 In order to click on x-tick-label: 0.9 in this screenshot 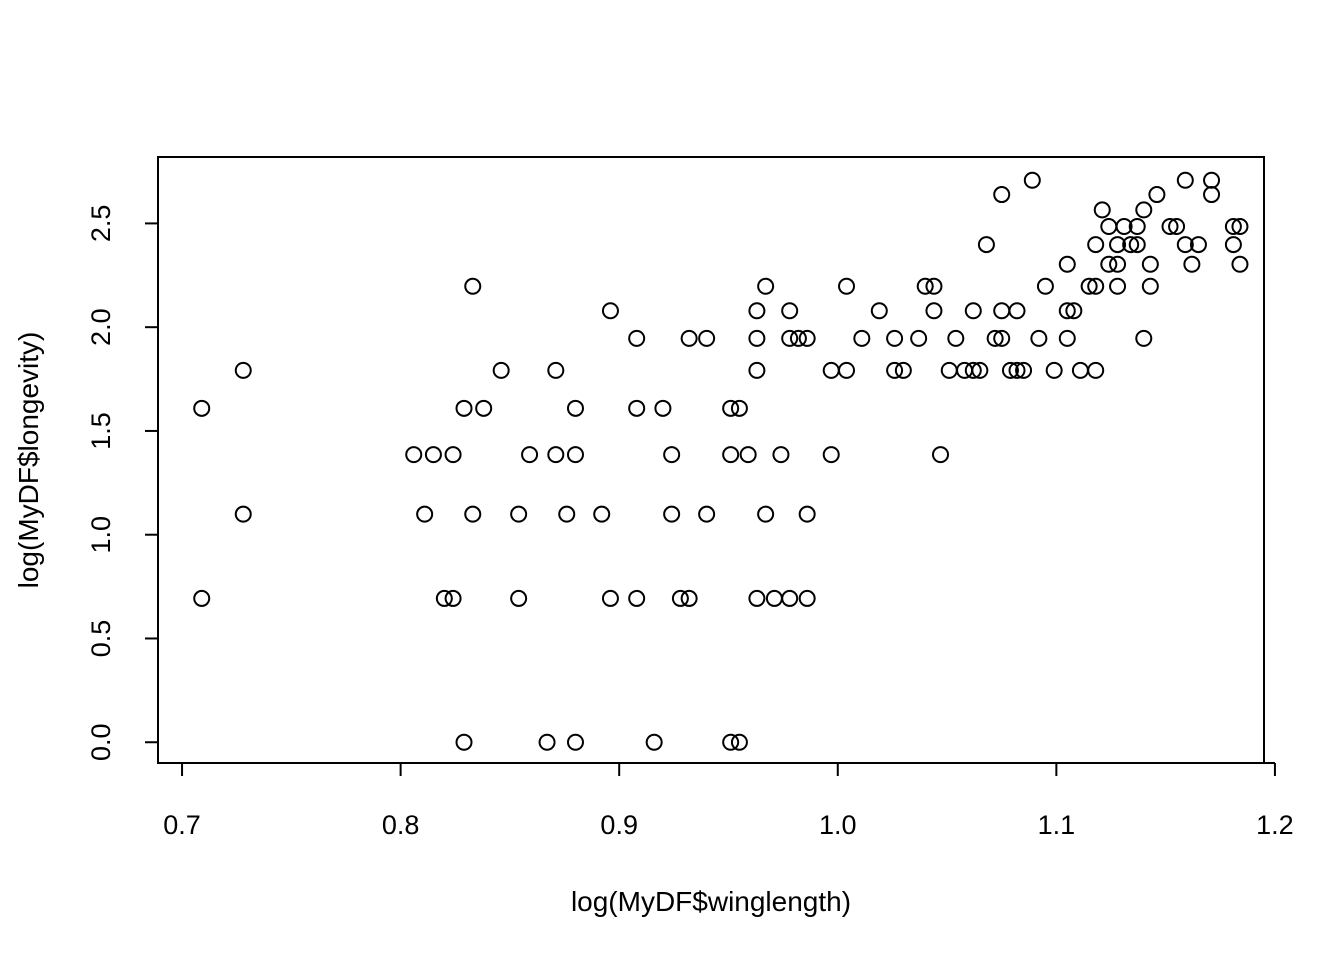, I will do `click(619, 825)`.